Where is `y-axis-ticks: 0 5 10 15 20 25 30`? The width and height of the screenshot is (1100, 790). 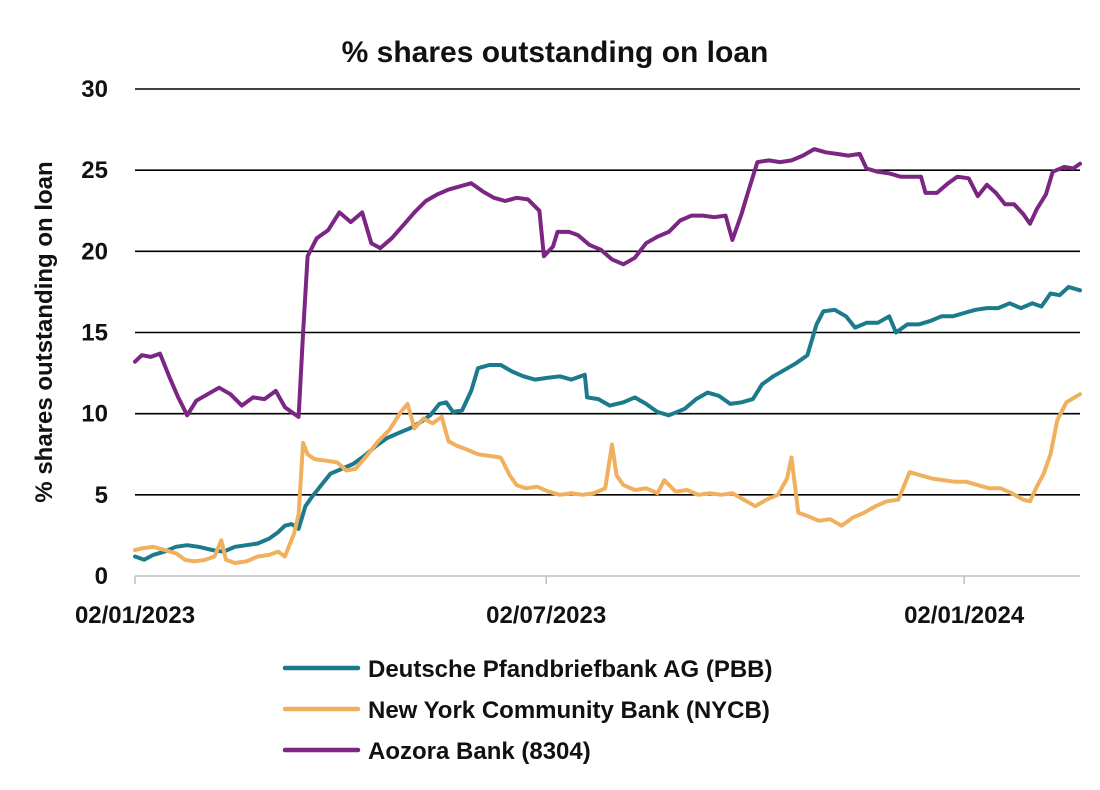
y-axis-ticks: 0 5 10 15 20 25 30 is located at coordinates (94, 333).